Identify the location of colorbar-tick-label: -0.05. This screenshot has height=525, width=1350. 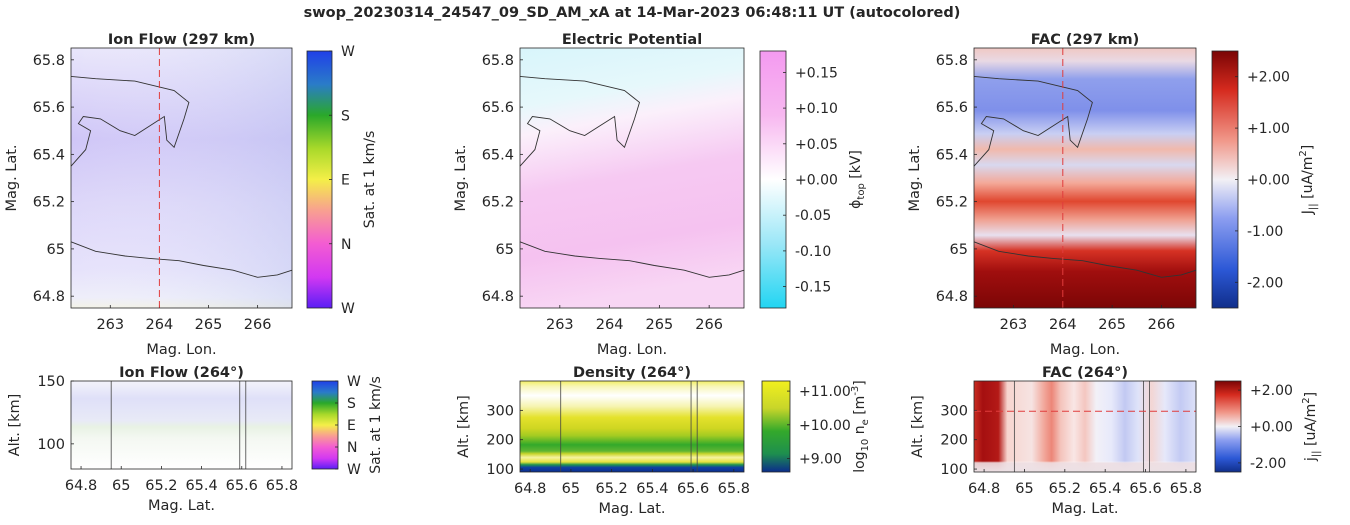
(813, 216).